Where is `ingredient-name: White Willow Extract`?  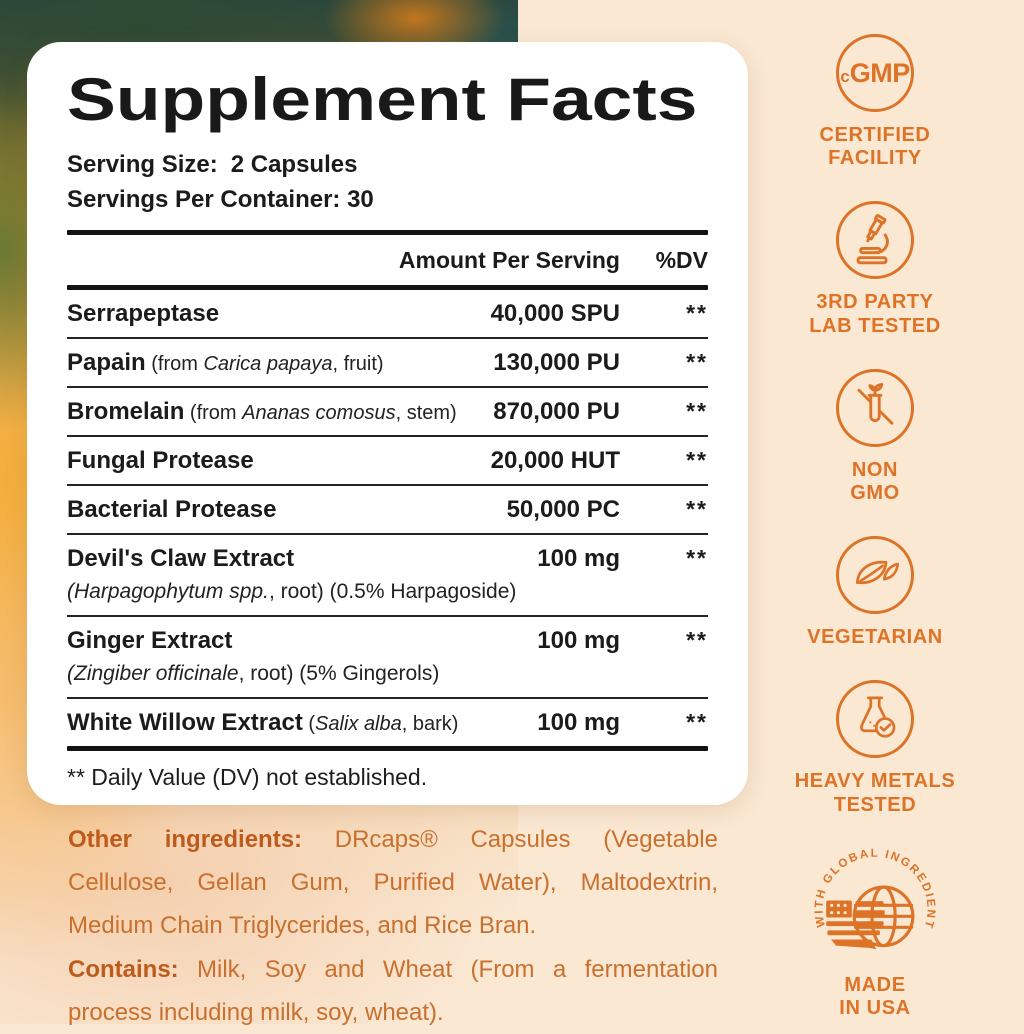 ingredient-name: White Willow Extract is located at coordinates (185, 722).